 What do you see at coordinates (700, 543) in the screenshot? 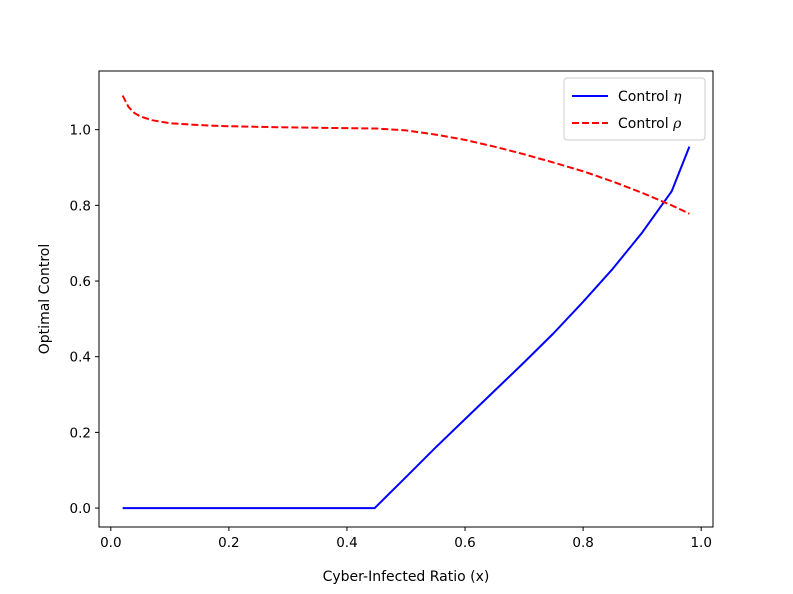
I see `x-tick-label: 1.0` at bounding box center [700, 543].